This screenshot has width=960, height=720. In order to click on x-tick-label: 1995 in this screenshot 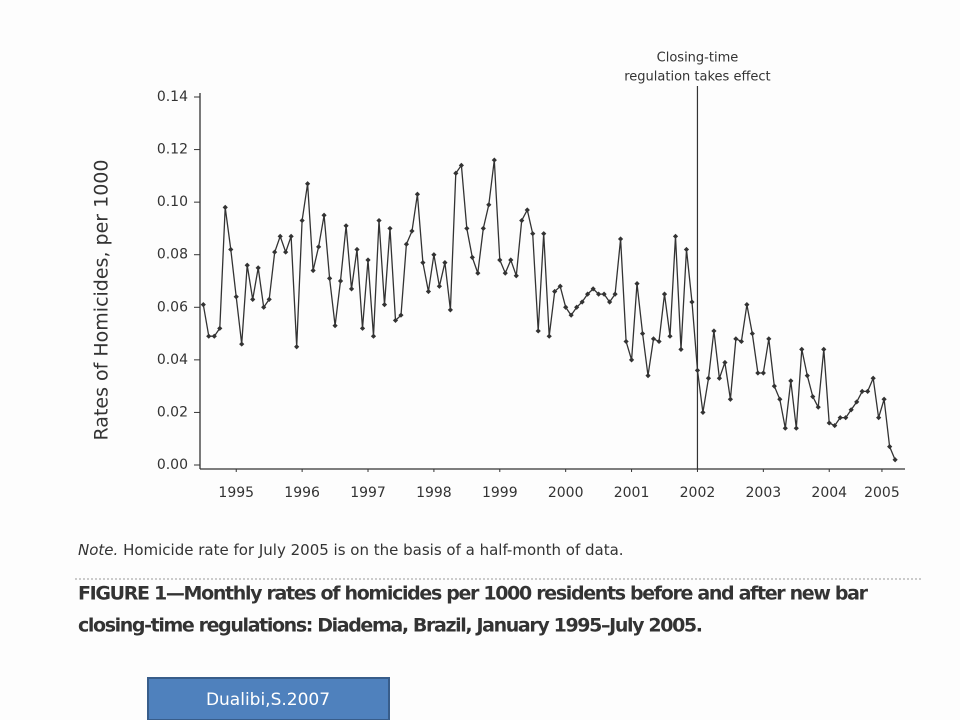, I will do `click(236, 493)`.